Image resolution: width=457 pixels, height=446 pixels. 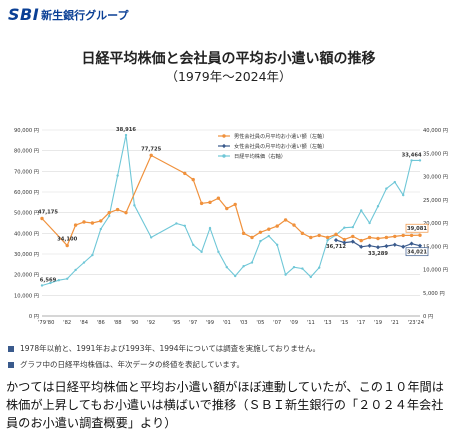 What do you see at coordinates (378, 254) in the screenshot?
I see `data-label: 33,289` at bounding box center [378, 254].